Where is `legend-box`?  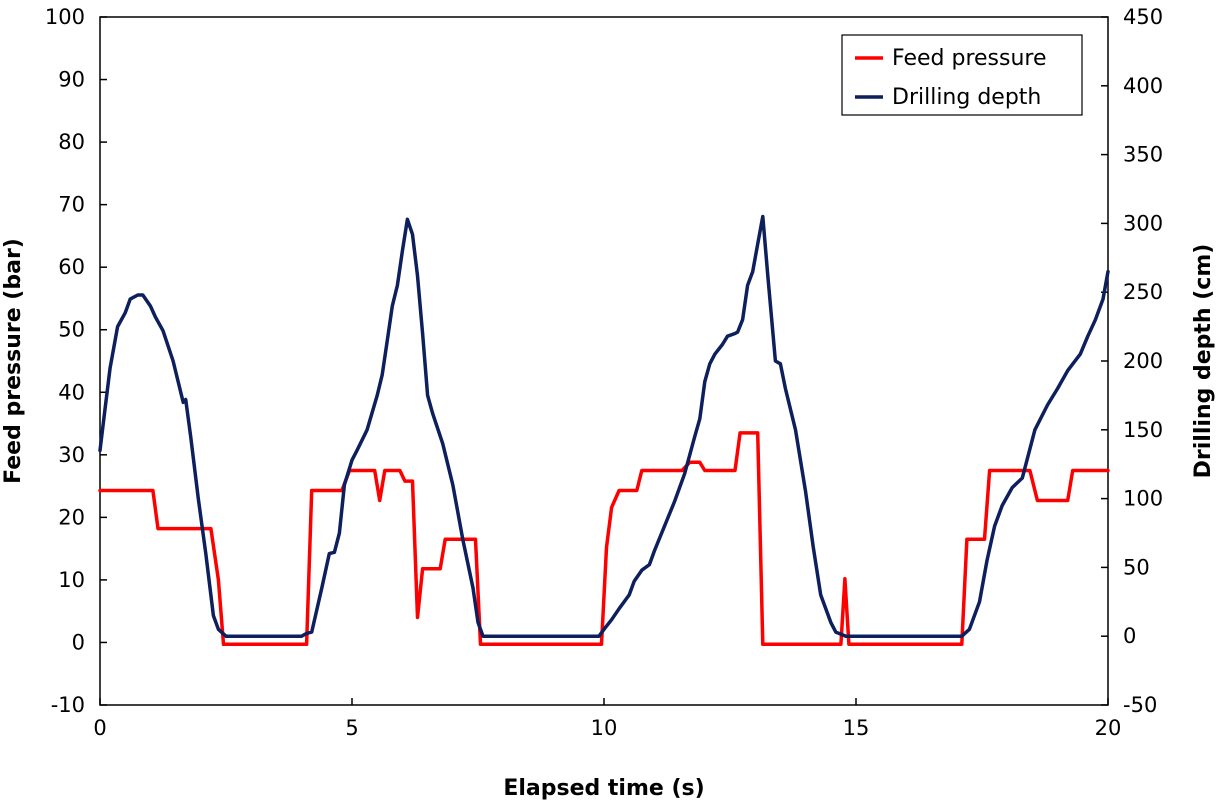 legend-box is located at coordinates (962, 75).